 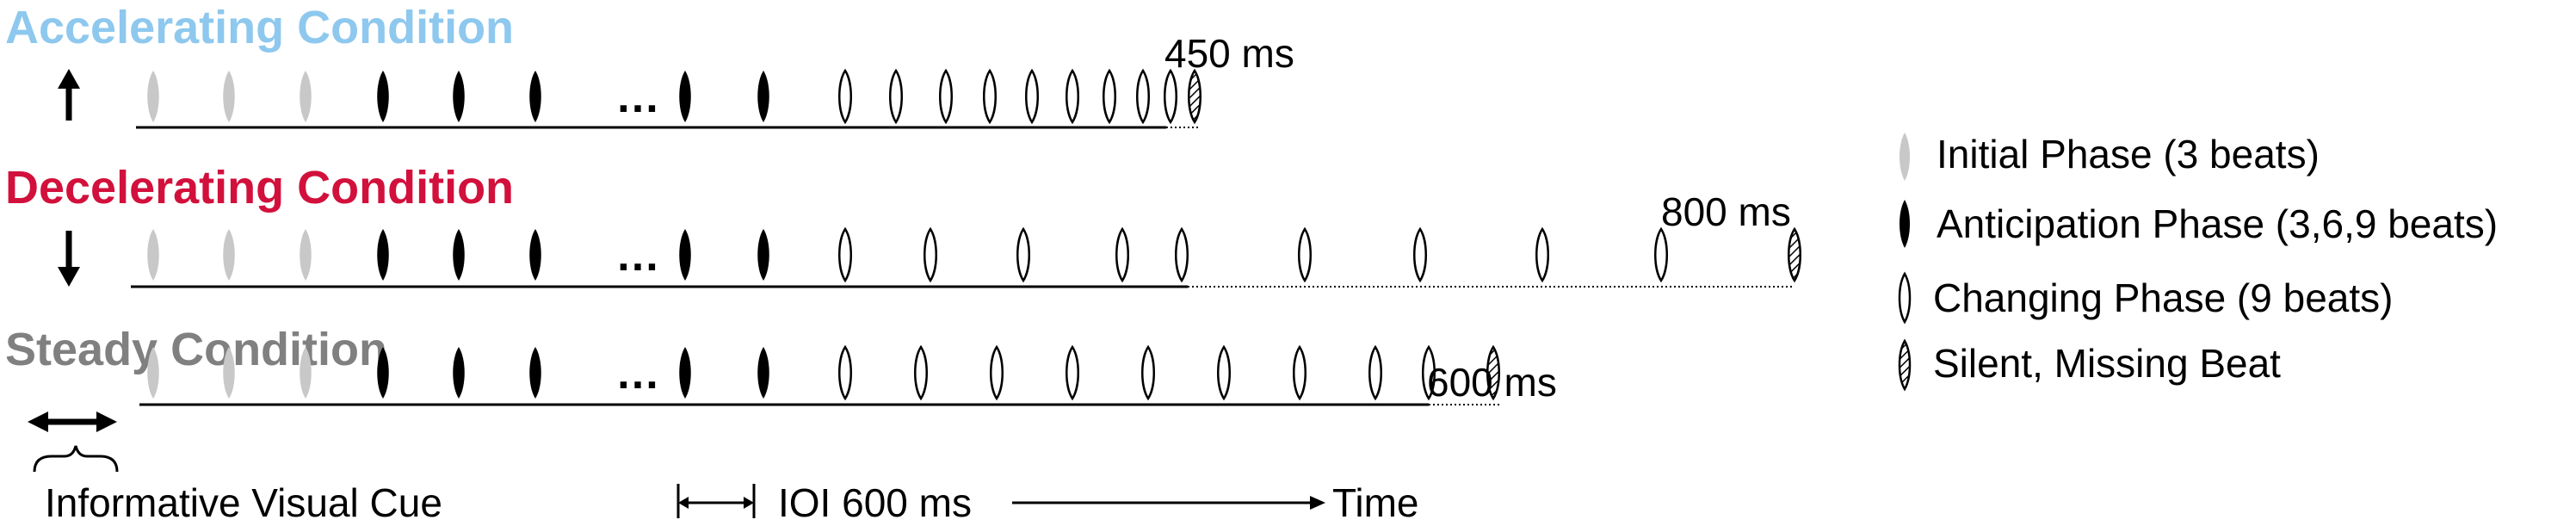 What do you see at coordinates (1726, 212) in the screenshot?
I see `decelerating-end-label: 800 ms` at bounding box center [1726, 212].